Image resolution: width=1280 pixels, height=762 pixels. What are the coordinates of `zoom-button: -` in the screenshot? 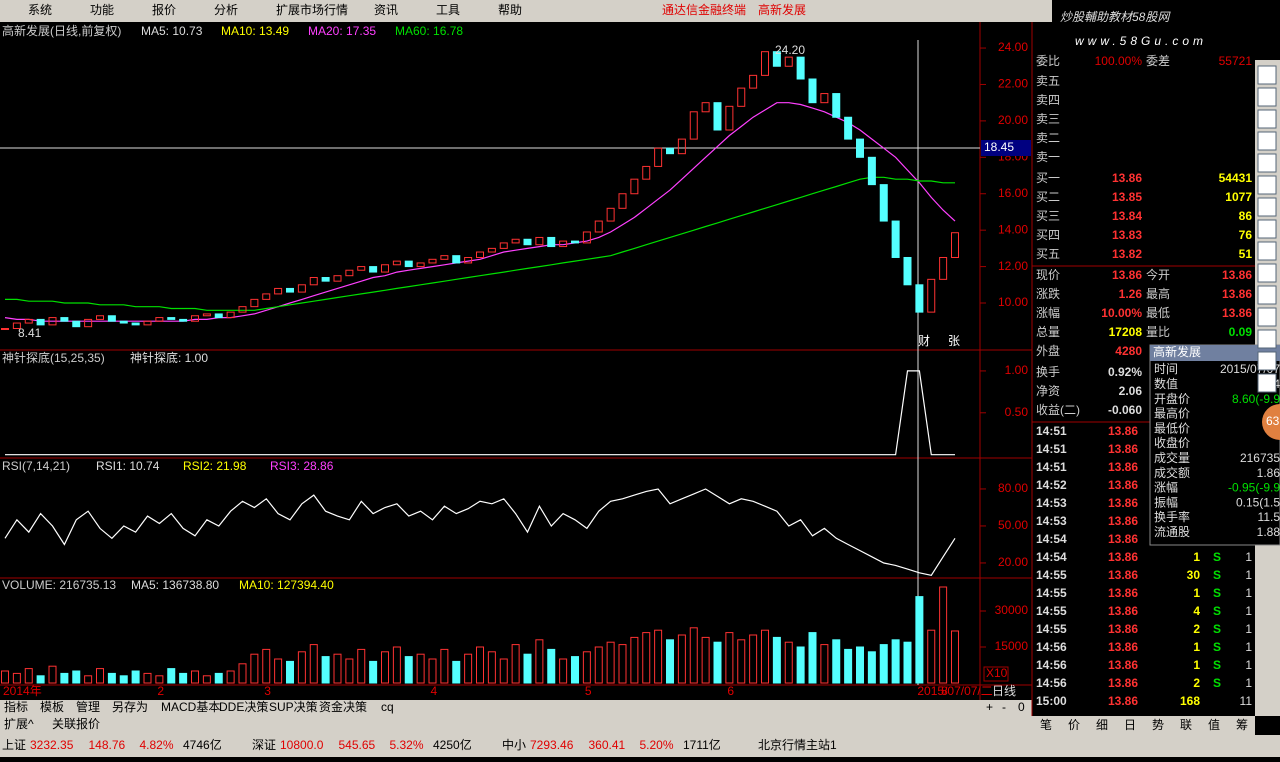 It's located at (1004, 707).